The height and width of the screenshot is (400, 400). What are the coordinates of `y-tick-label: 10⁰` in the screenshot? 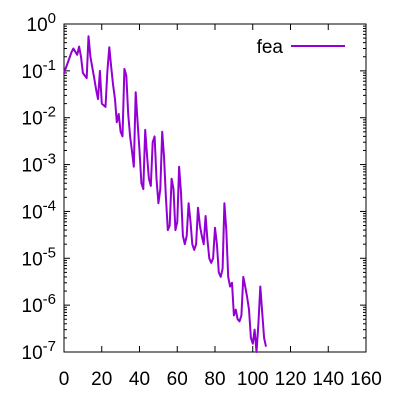 It's located at (41, 23).